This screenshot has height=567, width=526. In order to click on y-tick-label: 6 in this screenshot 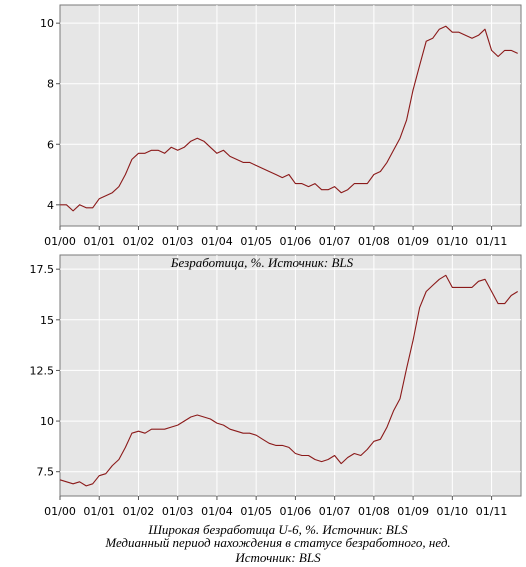, I will do `click(50, 144)`.